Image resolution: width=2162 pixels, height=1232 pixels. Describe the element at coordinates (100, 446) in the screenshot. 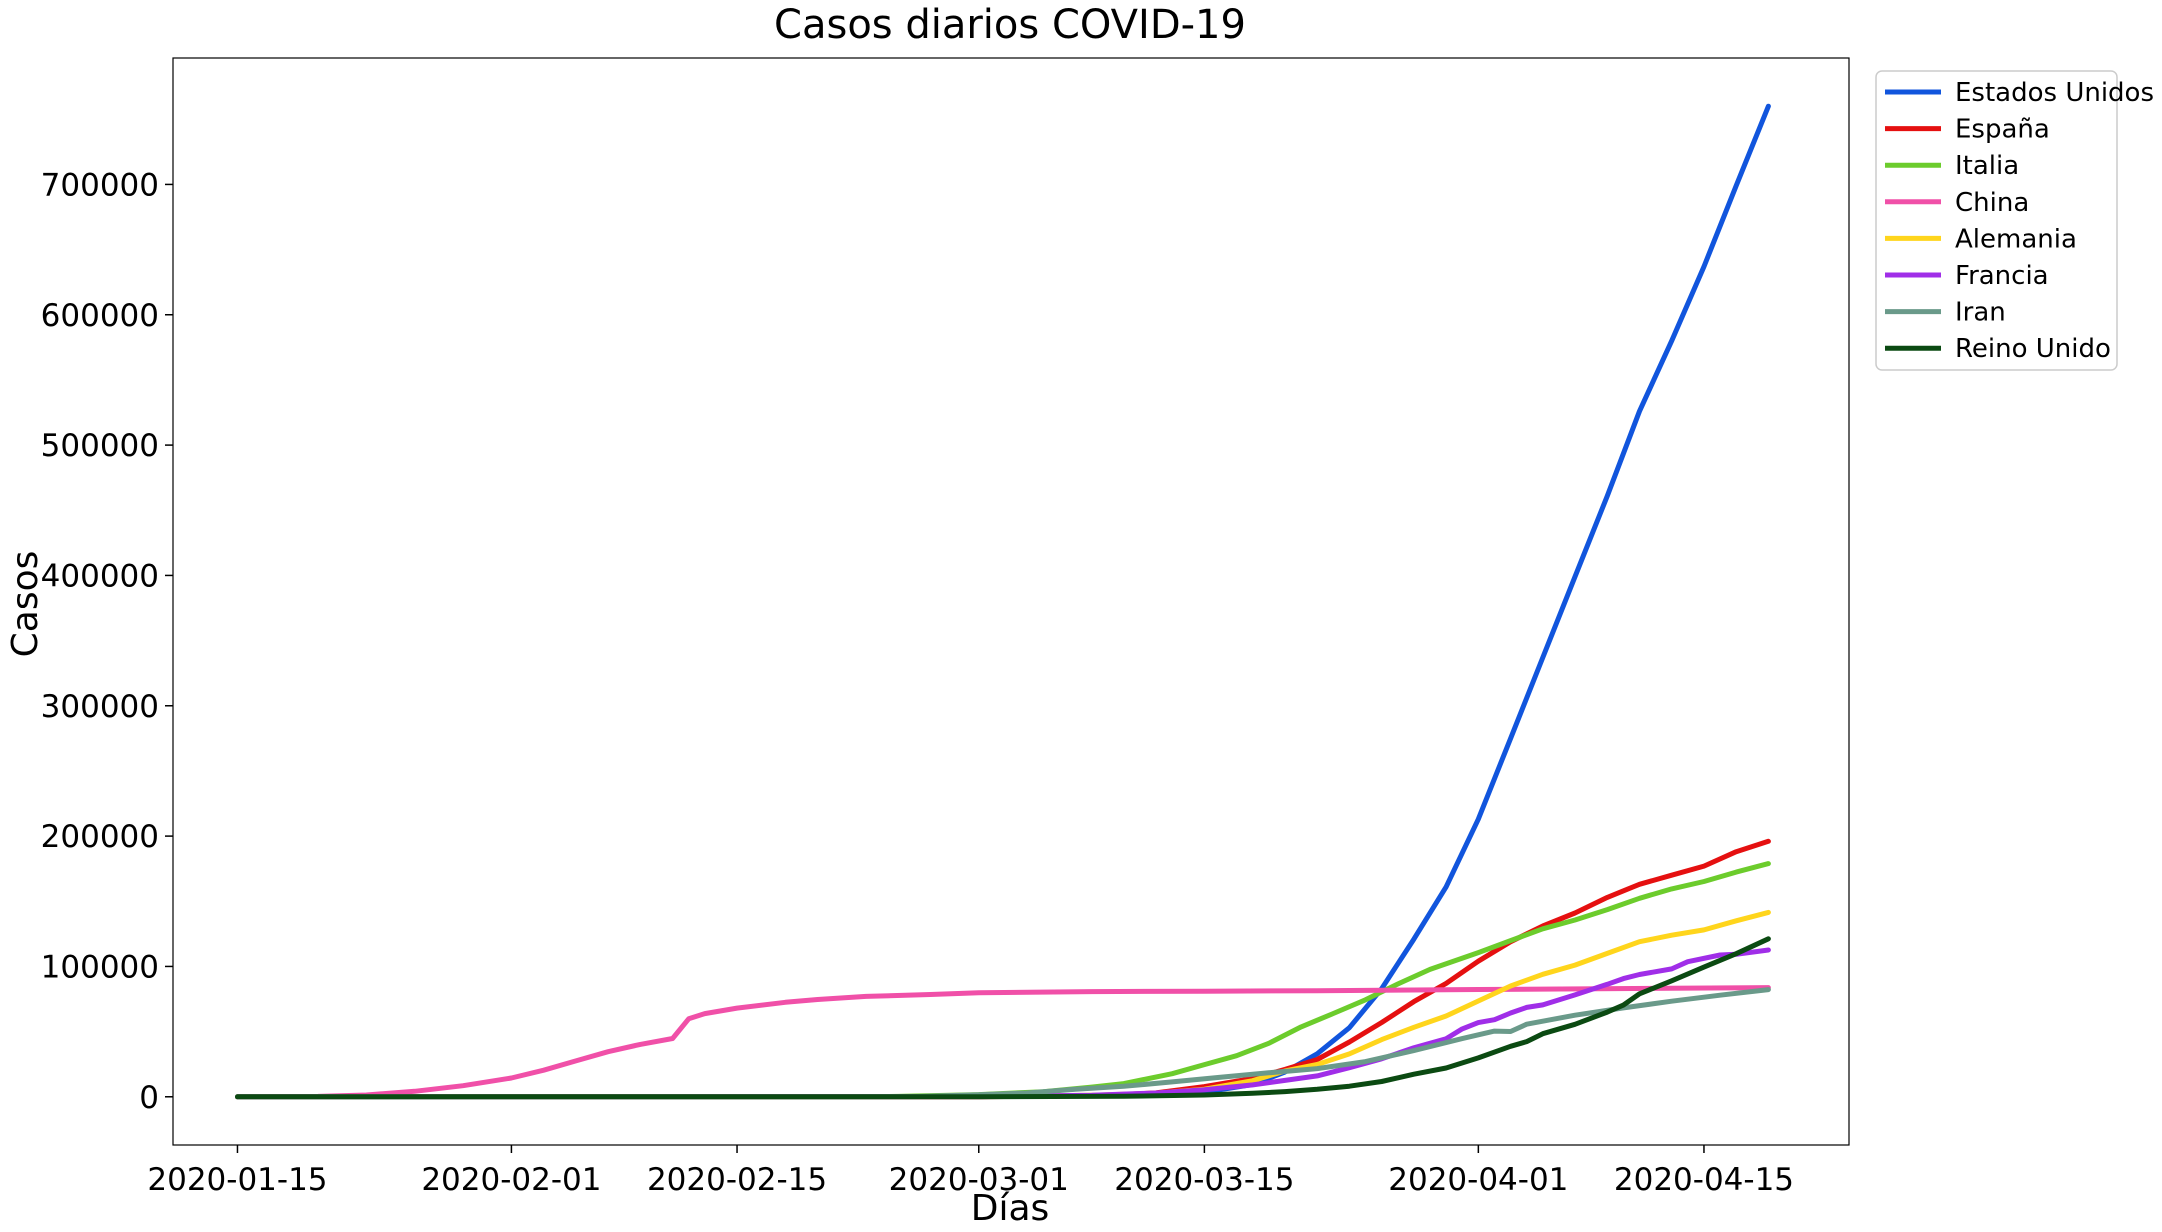

I see `y-tick-label: 500000` at that location.